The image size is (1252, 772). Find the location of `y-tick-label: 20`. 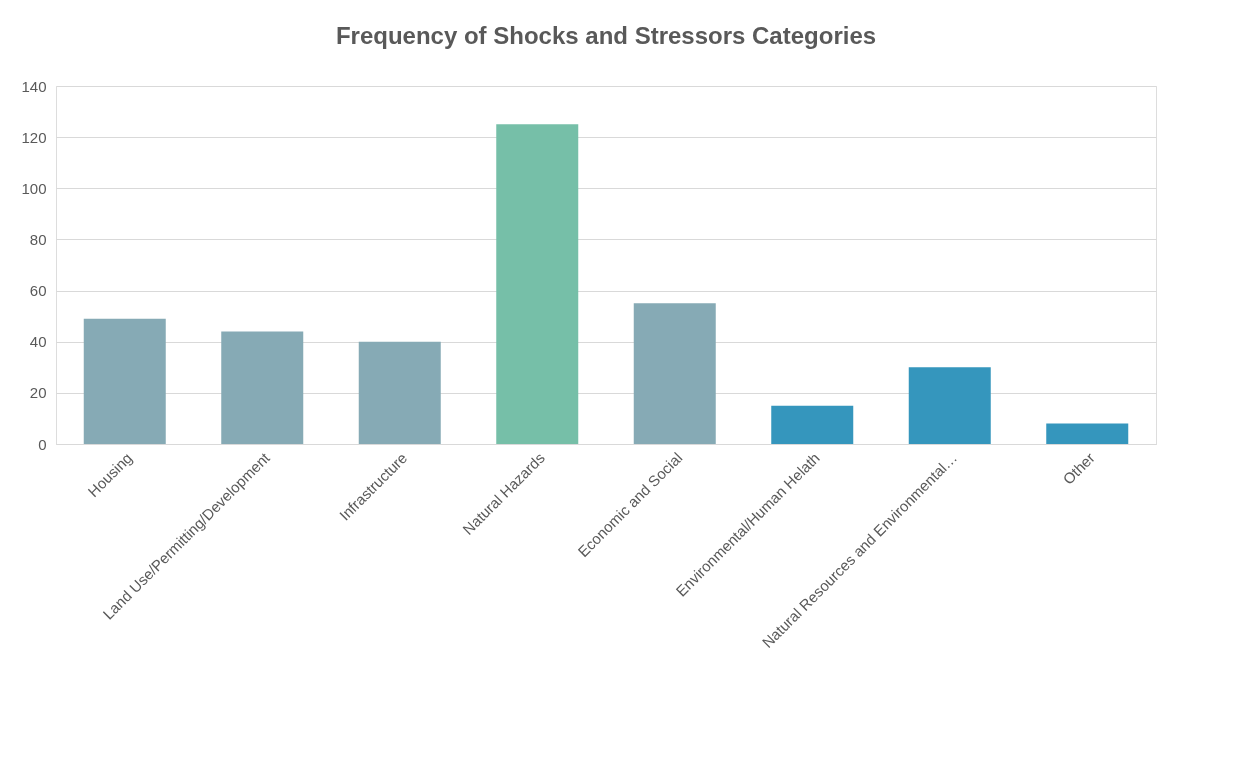

y-tick-label: 20 is located at coordinates (38, 393).